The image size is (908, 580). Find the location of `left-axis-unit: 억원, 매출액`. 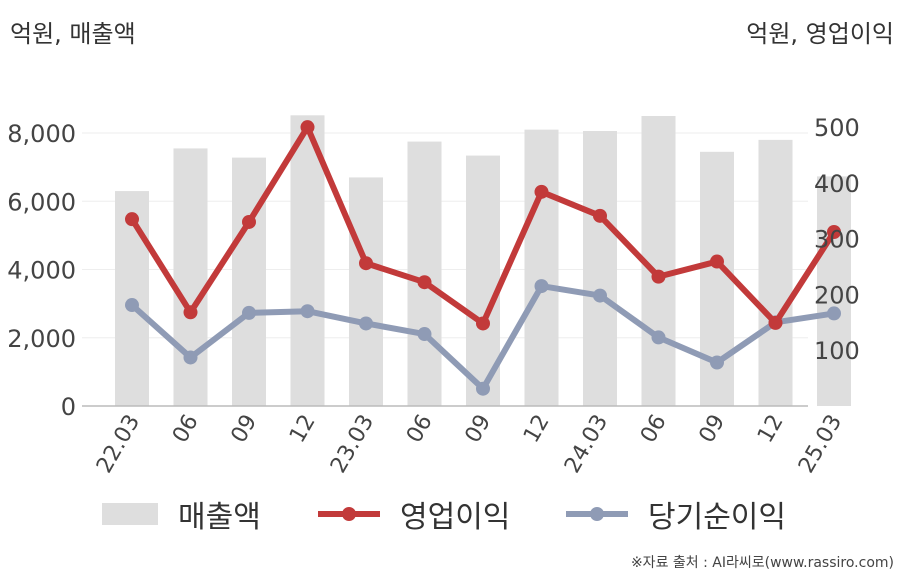

left-axis-unit: 억원, 매출액 is located at coordinates (73, 34).